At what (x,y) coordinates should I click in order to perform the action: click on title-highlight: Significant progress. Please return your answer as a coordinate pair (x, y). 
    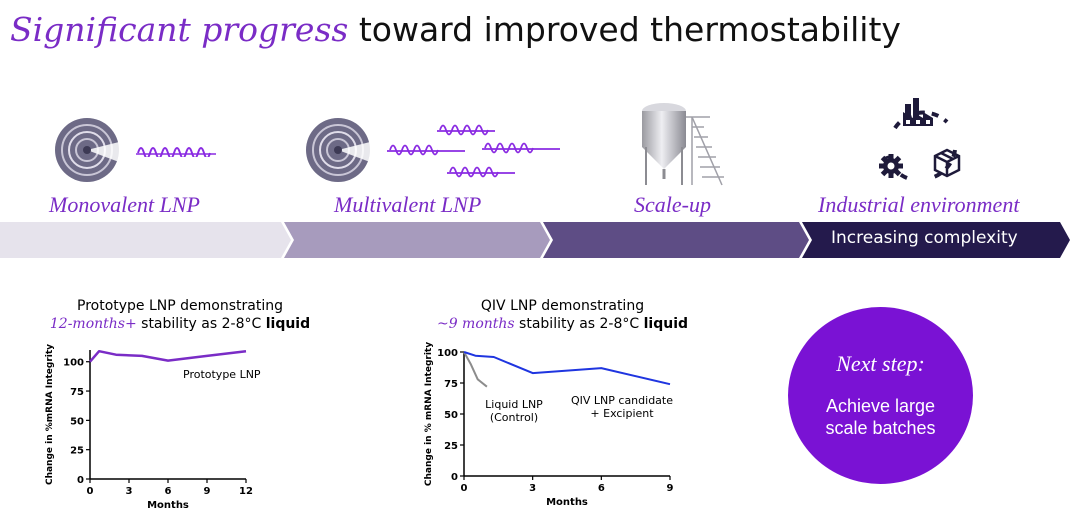
    Looking at the image, I should click on (179, 29).